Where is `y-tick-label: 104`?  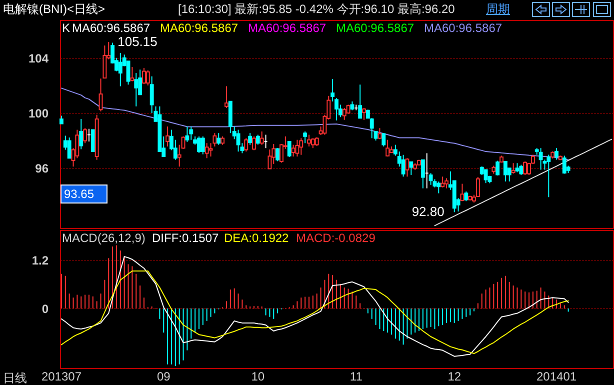 y-tick-label: 104 is located at coordinates (38, 58).